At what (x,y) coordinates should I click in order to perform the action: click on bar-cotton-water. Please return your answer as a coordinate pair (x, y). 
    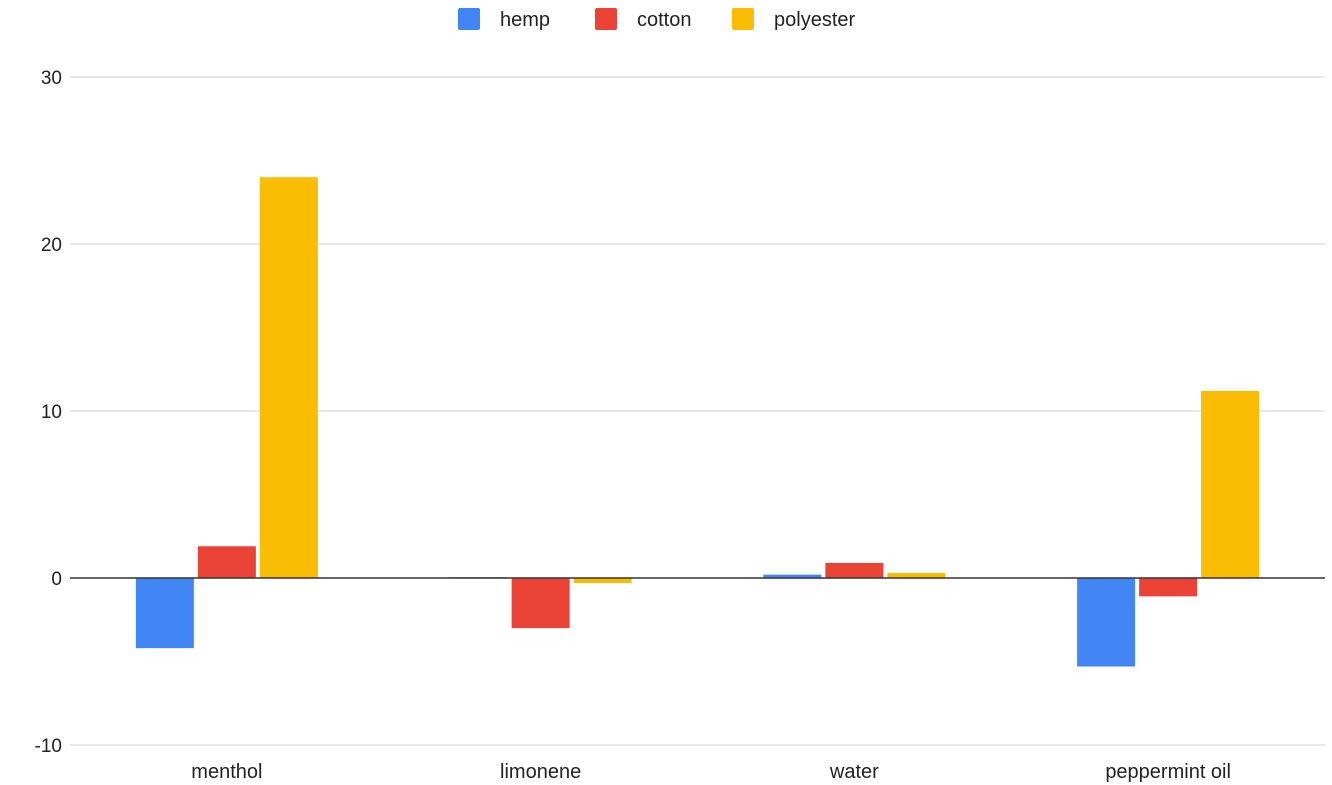
    Looking at the image, I should click on (854, 570).